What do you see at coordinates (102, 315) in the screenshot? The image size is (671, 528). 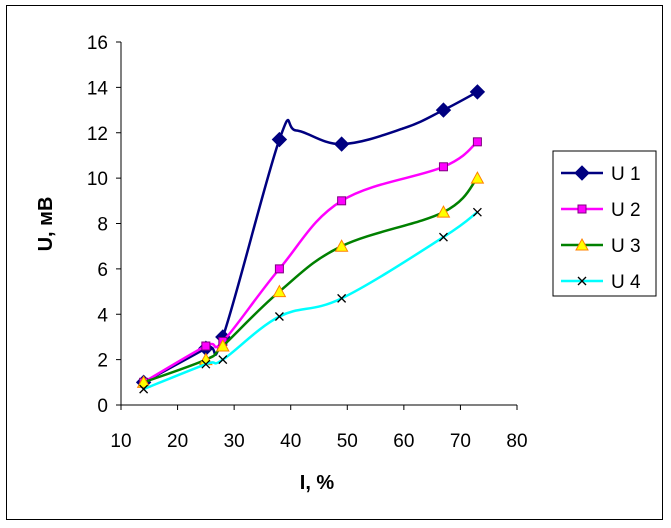 I see `y-tick-label: 4` at bounding box center [102, 315].